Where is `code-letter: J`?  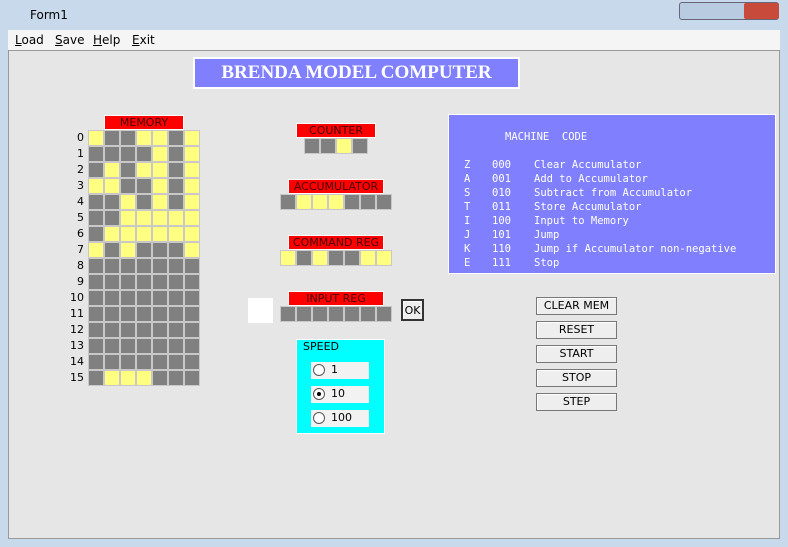
code-letter: J is located at coordinates (467, 235).